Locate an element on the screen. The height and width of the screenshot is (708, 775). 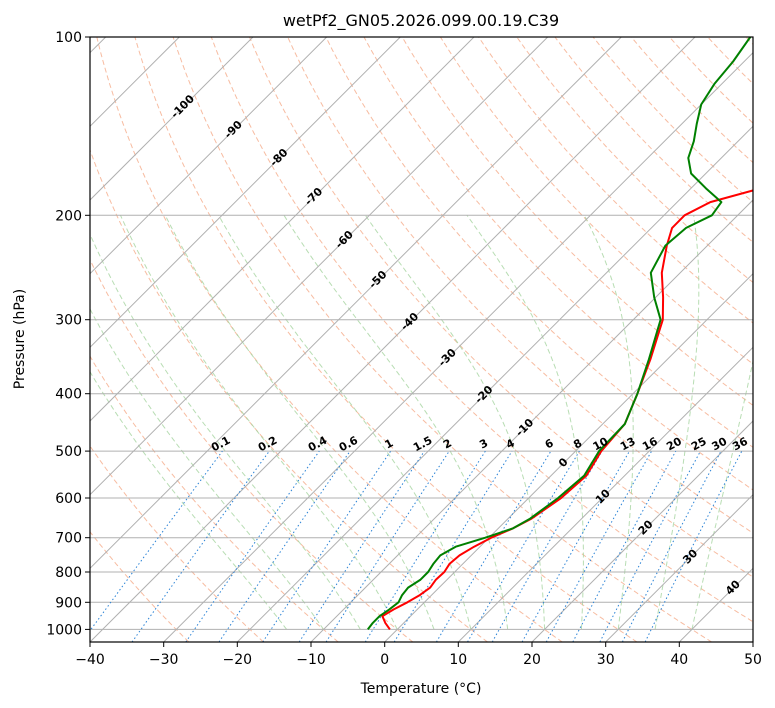
y-tick-label: 200 is located at coordinates (68, 216).